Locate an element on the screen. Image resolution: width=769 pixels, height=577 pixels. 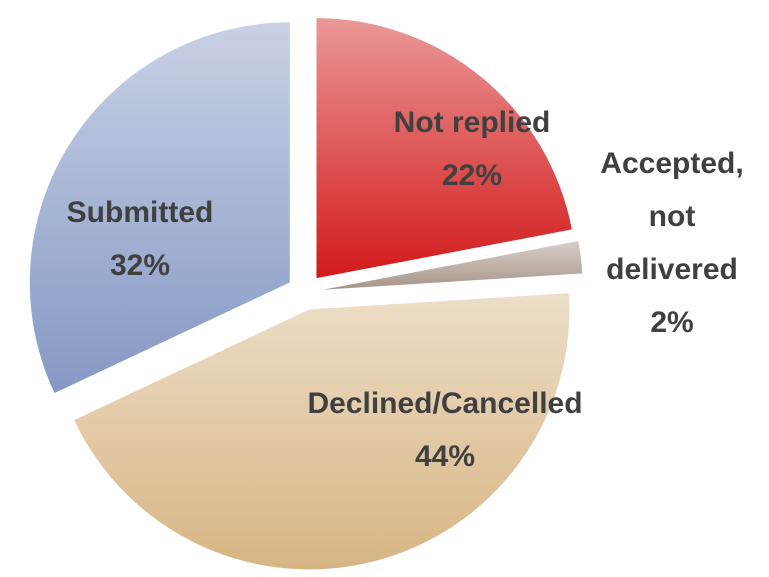
category-name: Not replied is located at coordinates (472, 122).